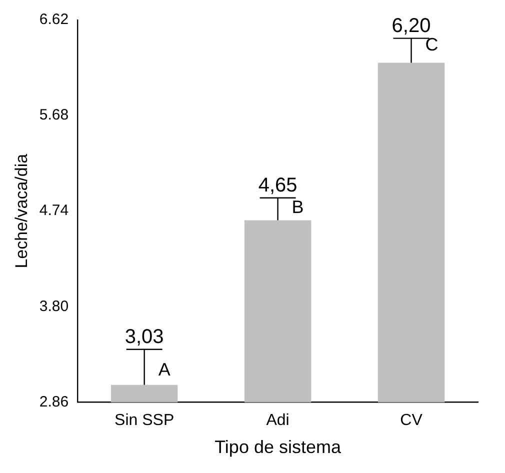 This screenshot has width=505, height=473. Describe the element at coordinates (411, 421) in the screenshot. I see `x-tick-label: CV` at that location.